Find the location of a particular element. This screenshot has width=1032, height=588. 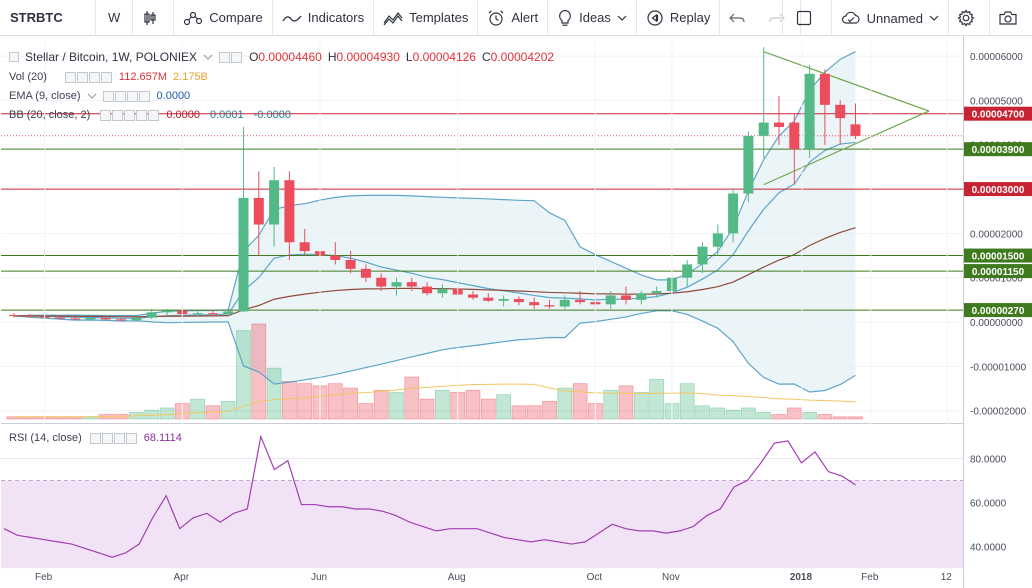

price-tick-label: -0.00002000 is located at coordinates (998, 412).